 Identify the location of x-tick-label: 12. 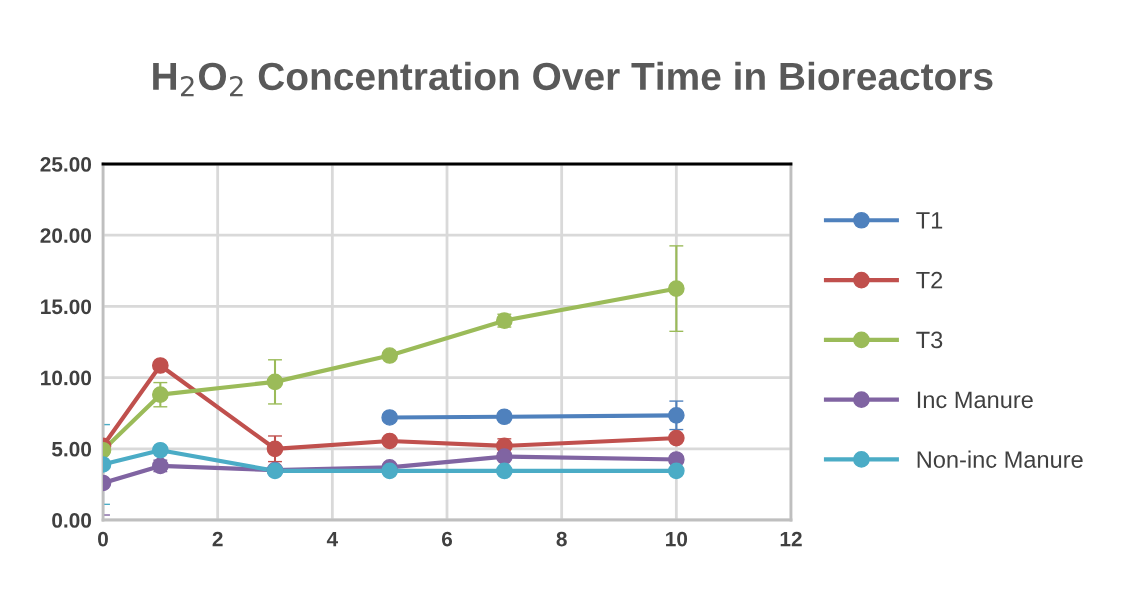
(791, 539).